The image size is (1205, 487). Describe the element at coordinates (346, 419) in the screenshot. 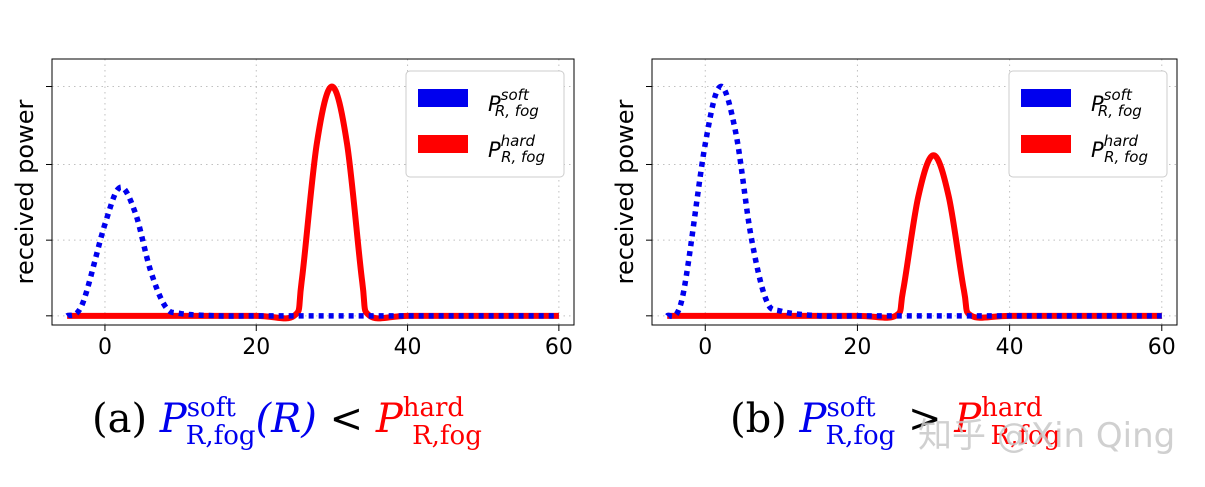

I see `caption-relation: <` at that location.